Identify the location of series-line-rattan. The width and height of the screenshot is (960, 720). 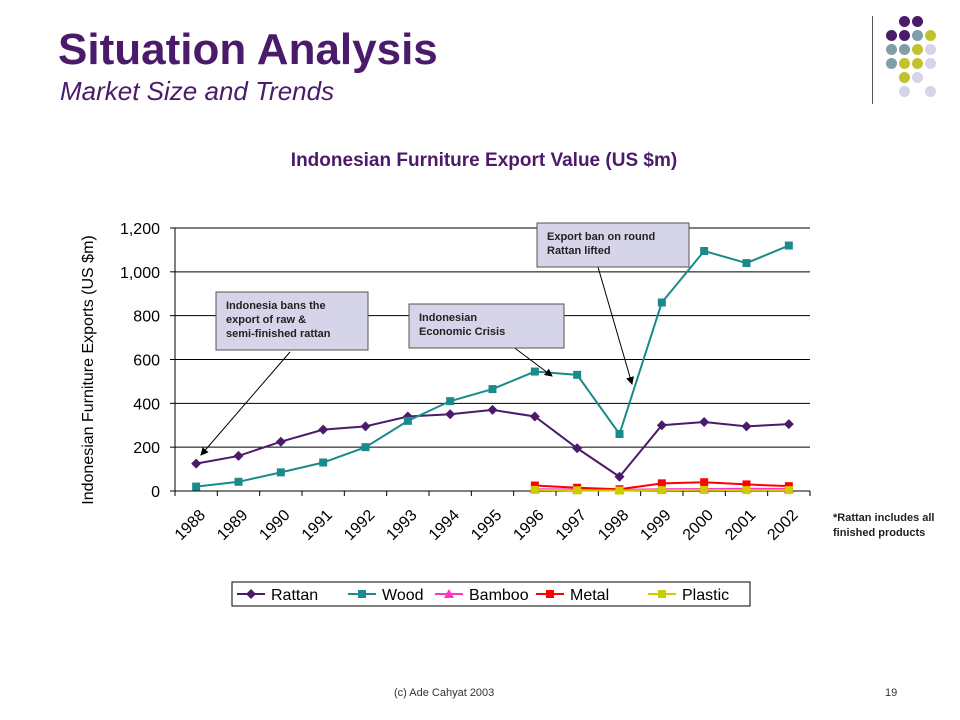
(492, 443).